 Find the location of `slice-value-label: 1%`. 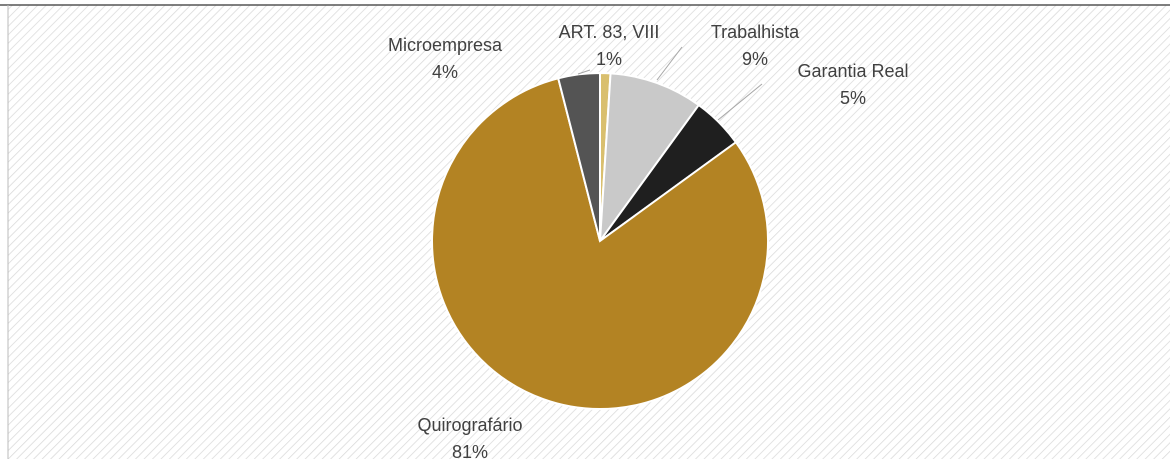

slice-value-label: 1% is located at coordinates (609, 59).